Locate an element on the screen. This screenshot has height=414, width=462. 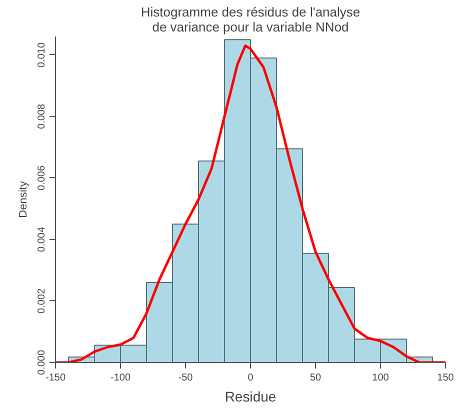
y-axis-title: Density is located at coordinates (24, 199).